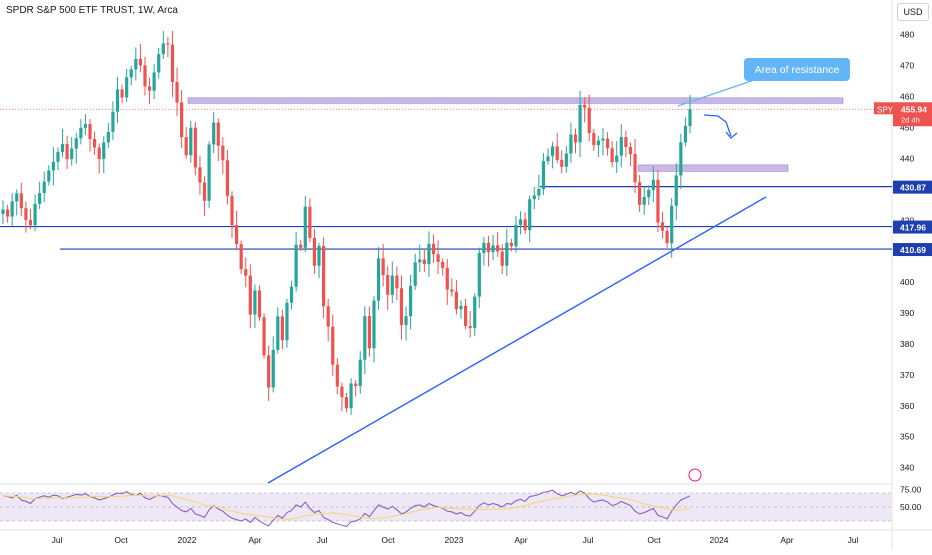 The image size is (932, 555). What do you see at coordinates (454, 540) in the screenshot?
I see `x-tick-label: 2023` at bounding box center [454, 540].